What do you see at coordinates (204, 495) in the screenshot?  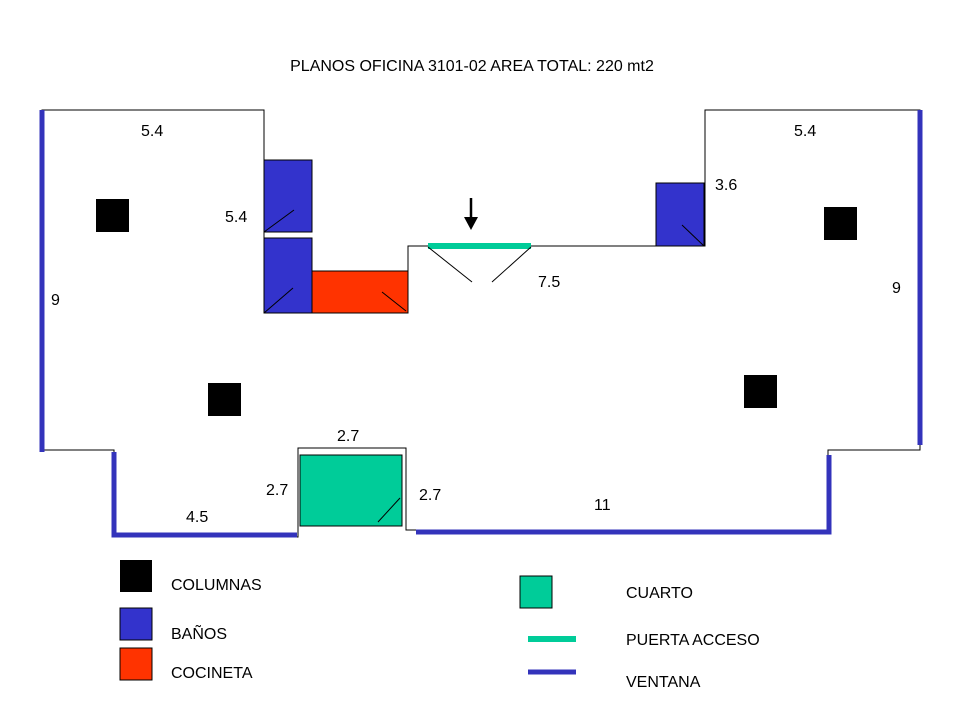 I see `window-bottom-left` at bounding box center [204, 495].